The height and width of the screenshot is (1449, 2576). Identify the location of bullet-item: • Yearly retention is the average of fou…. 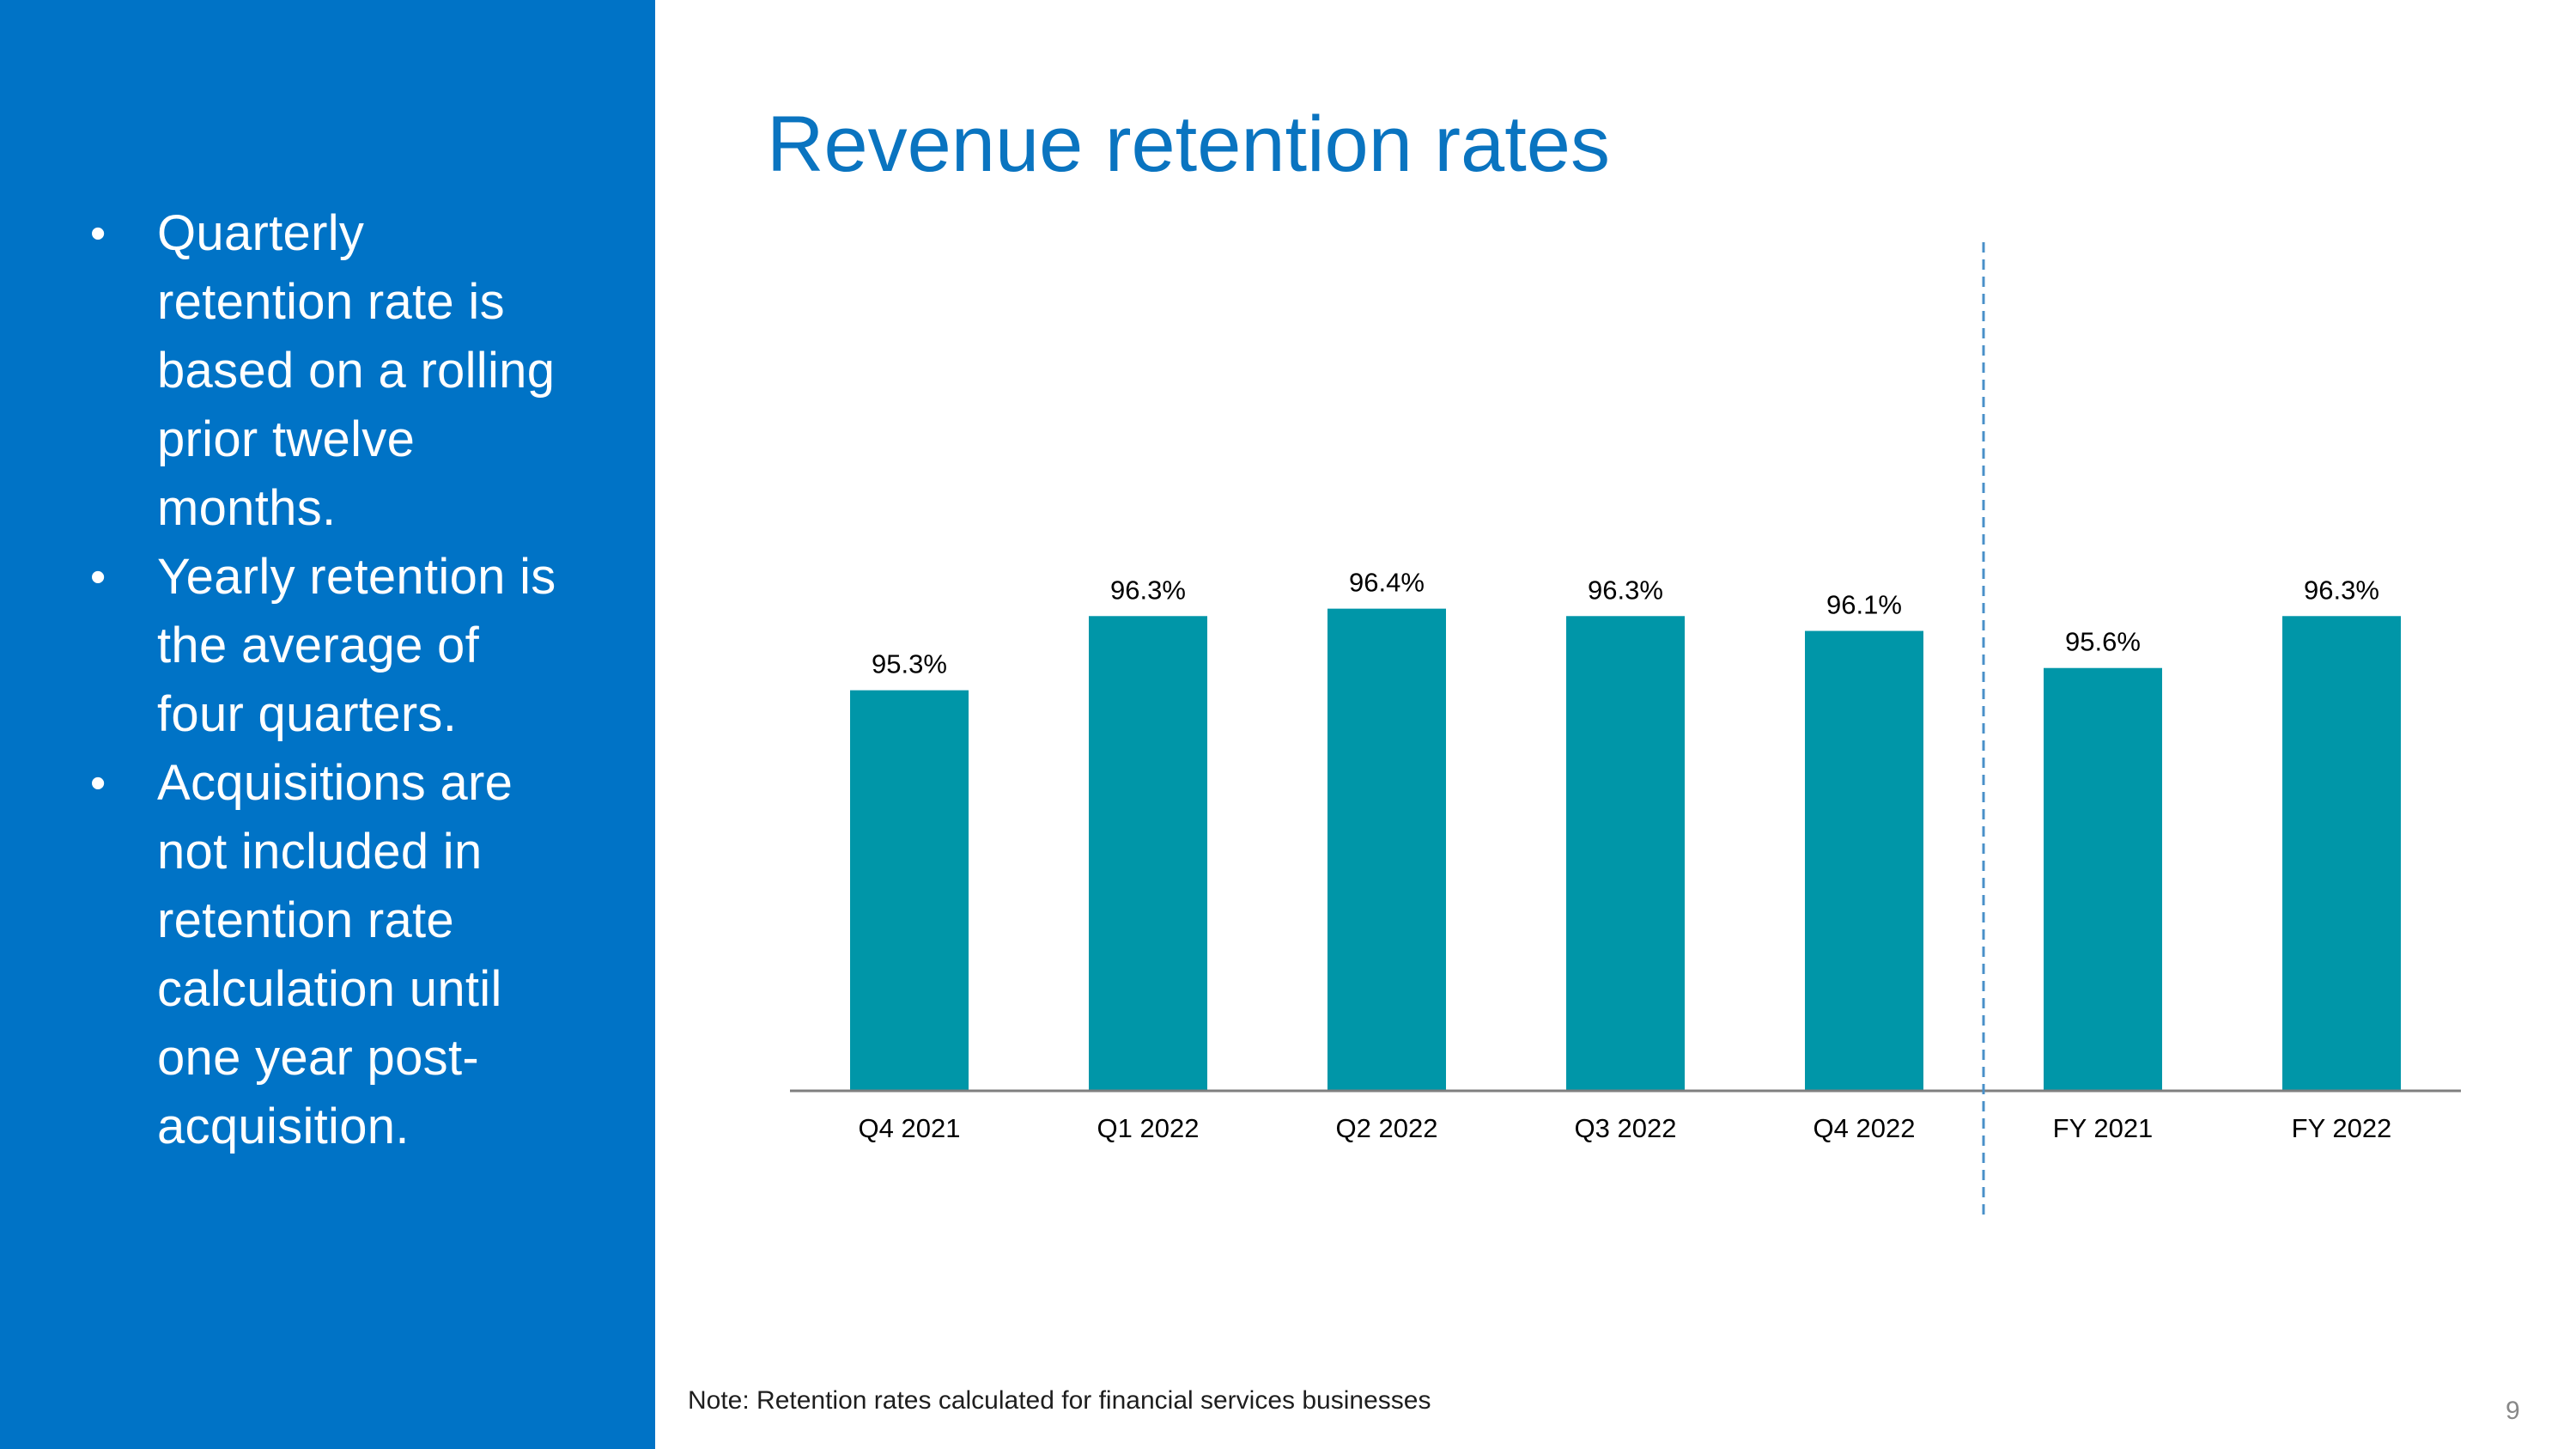
(330, 646).